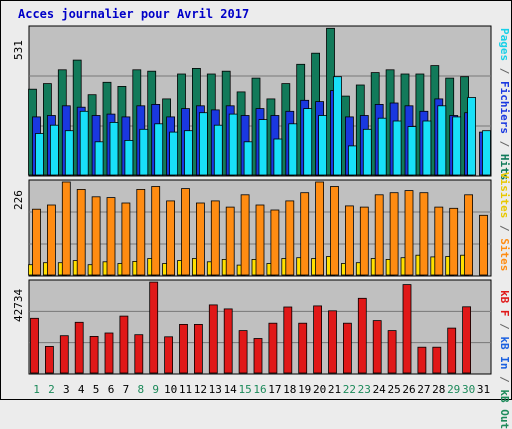  What do you see at coordinates (185, 389) in the screenshot?
I see `x-tick-label-11: 11` at bounding box center [185, 389].